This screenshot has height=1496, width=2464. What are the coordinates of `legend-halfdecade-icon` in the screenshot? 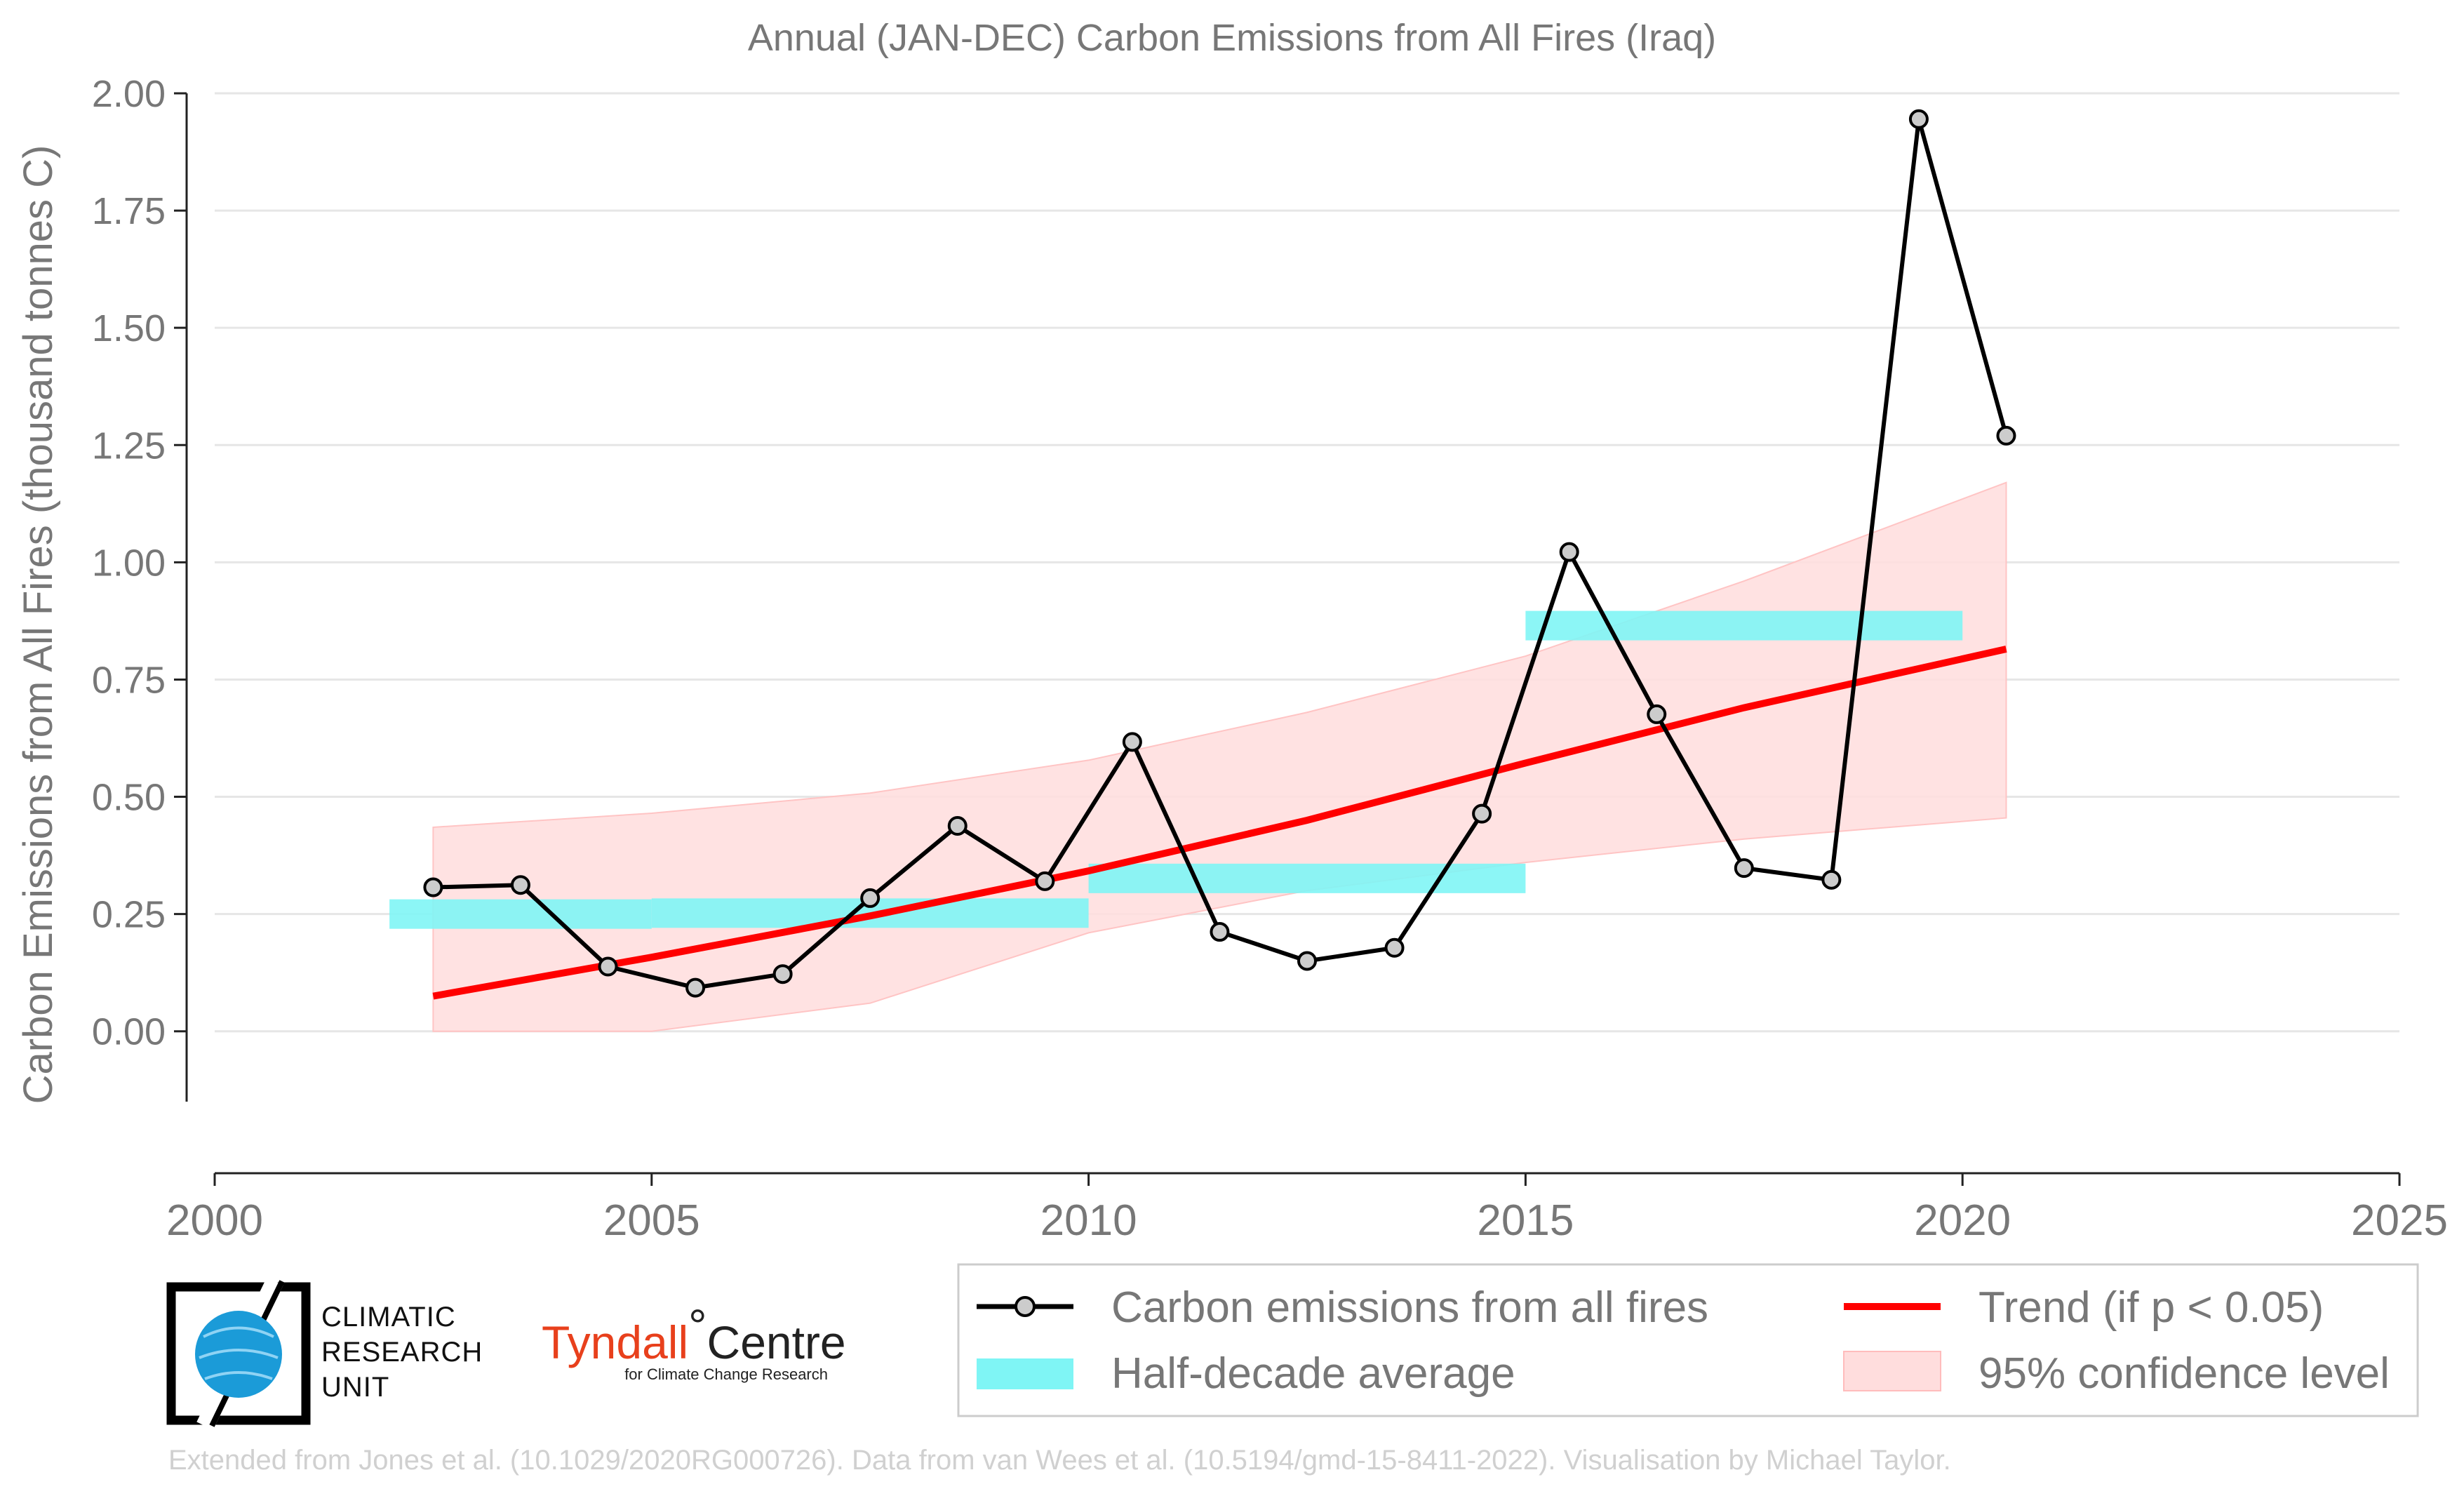 It's located at (1025, 1373).